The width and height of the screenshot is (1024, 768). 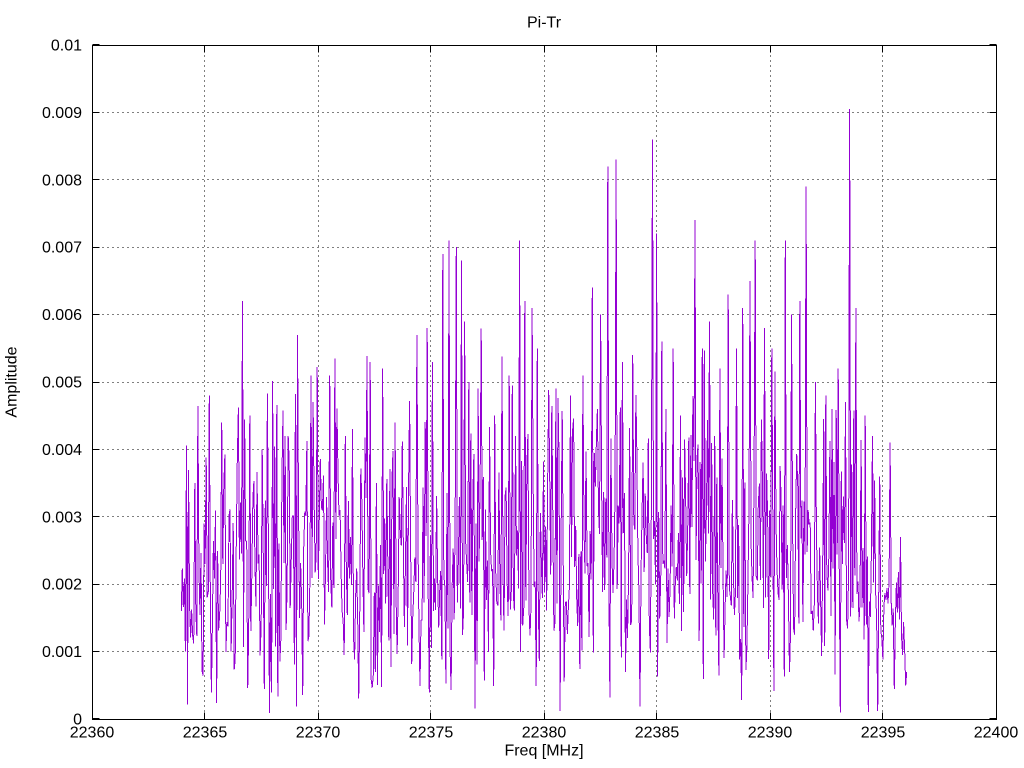 What do you see at coordinates (318, 733) in the screenshot?
I see `svg-text: 22370` at bounding box center [318, 733].